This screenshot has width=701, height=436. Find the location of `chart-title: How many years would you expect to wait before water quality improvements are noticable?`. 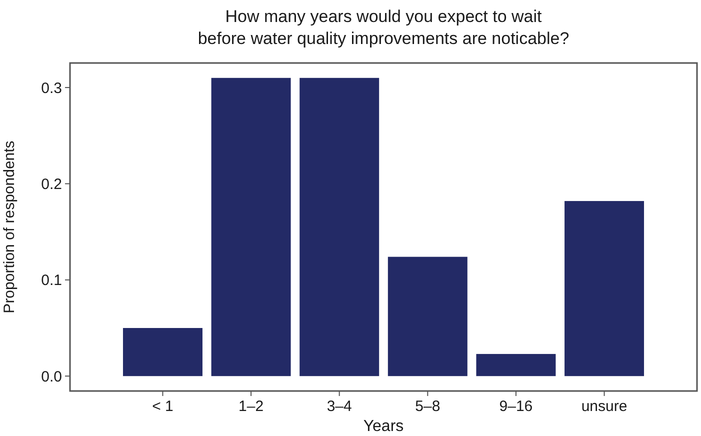

chart-title: How many years would you expect to wait before water quality improvements are noticable? is located at coordinates (384, 27).